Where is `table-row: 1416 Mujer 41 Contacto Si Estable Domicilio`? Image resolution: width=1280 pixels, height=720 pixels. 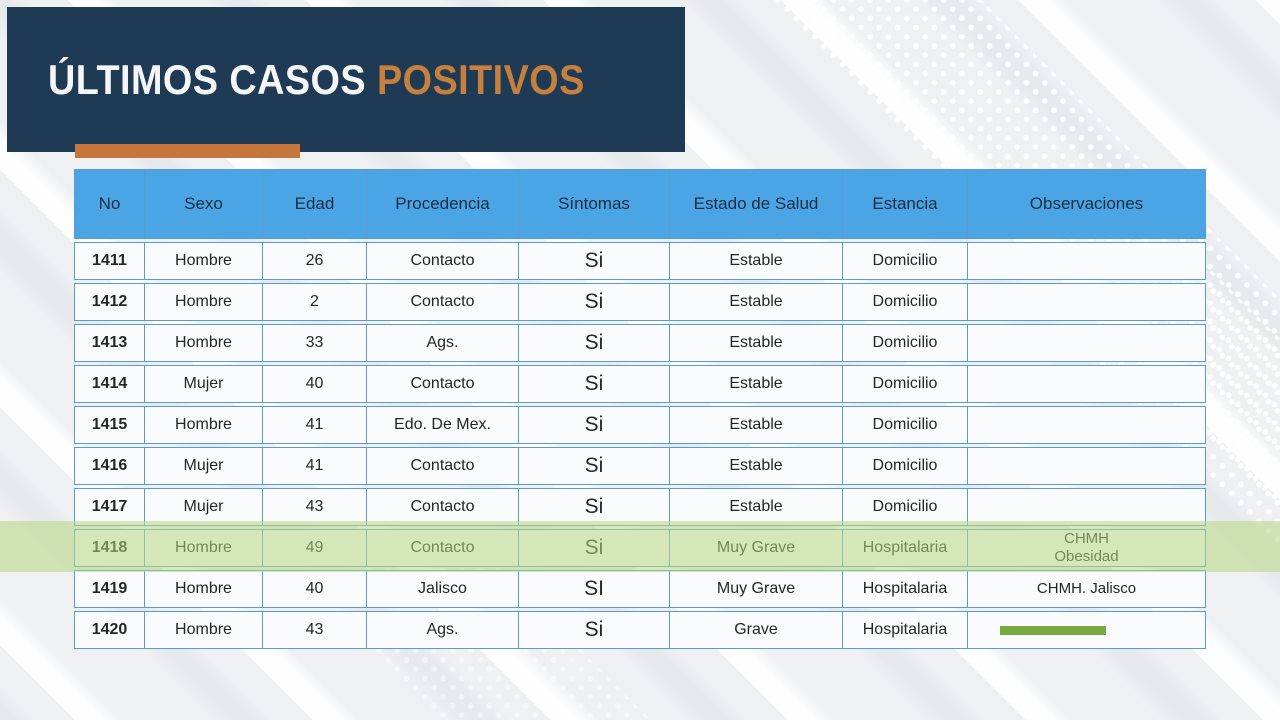 table-row: 1416 Mujer 41 Contacto Si Estable Domicilio is located at coordinates (640, 466).